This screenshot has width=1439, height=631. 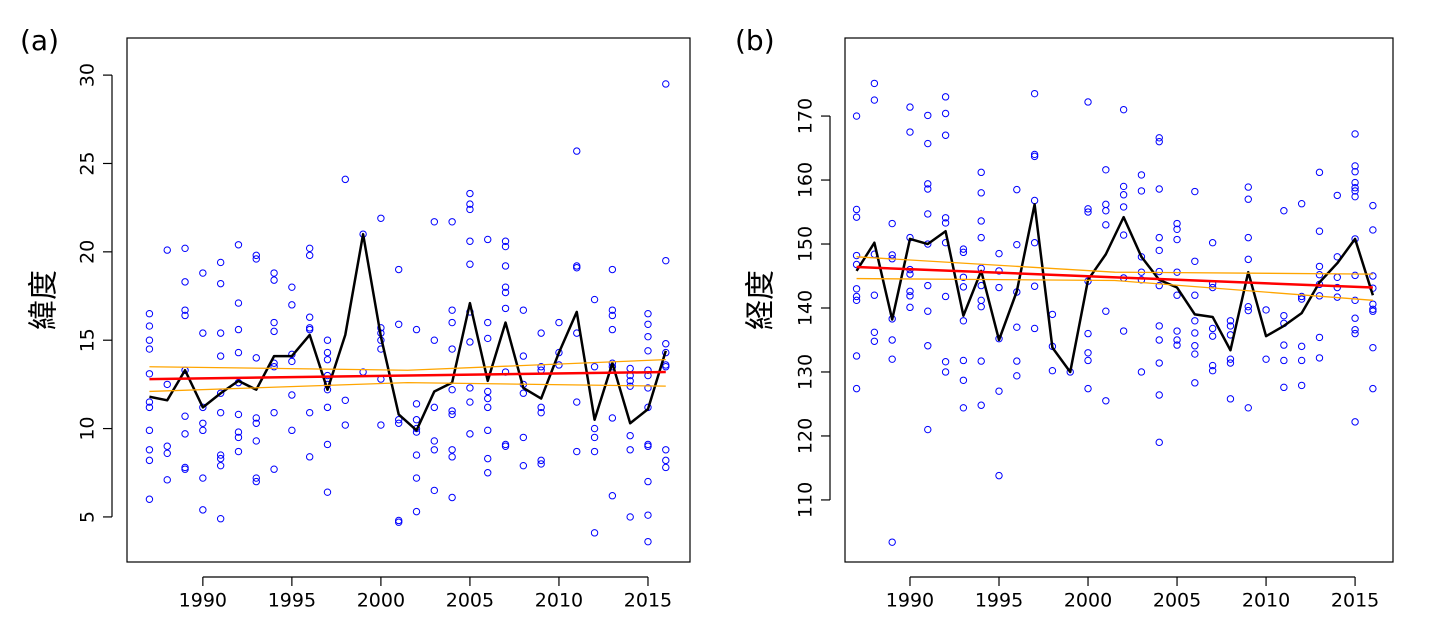 I want to click on x-tick-label: 1995, so click(x=292, y=601).